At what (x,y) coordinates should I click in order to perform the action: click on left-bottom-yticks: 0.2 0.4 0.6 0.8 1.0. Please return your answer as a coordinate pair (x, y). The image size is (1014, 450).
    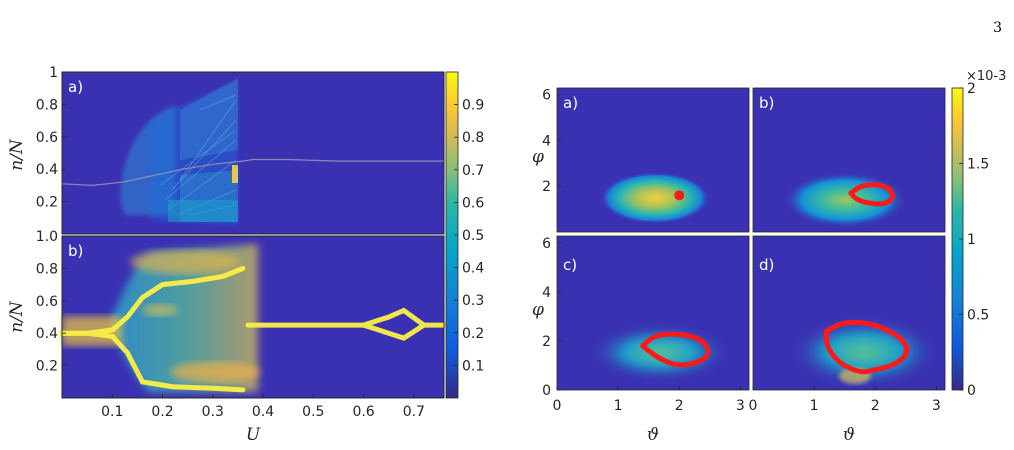
    Looking at the image, I should click on (51, 302).